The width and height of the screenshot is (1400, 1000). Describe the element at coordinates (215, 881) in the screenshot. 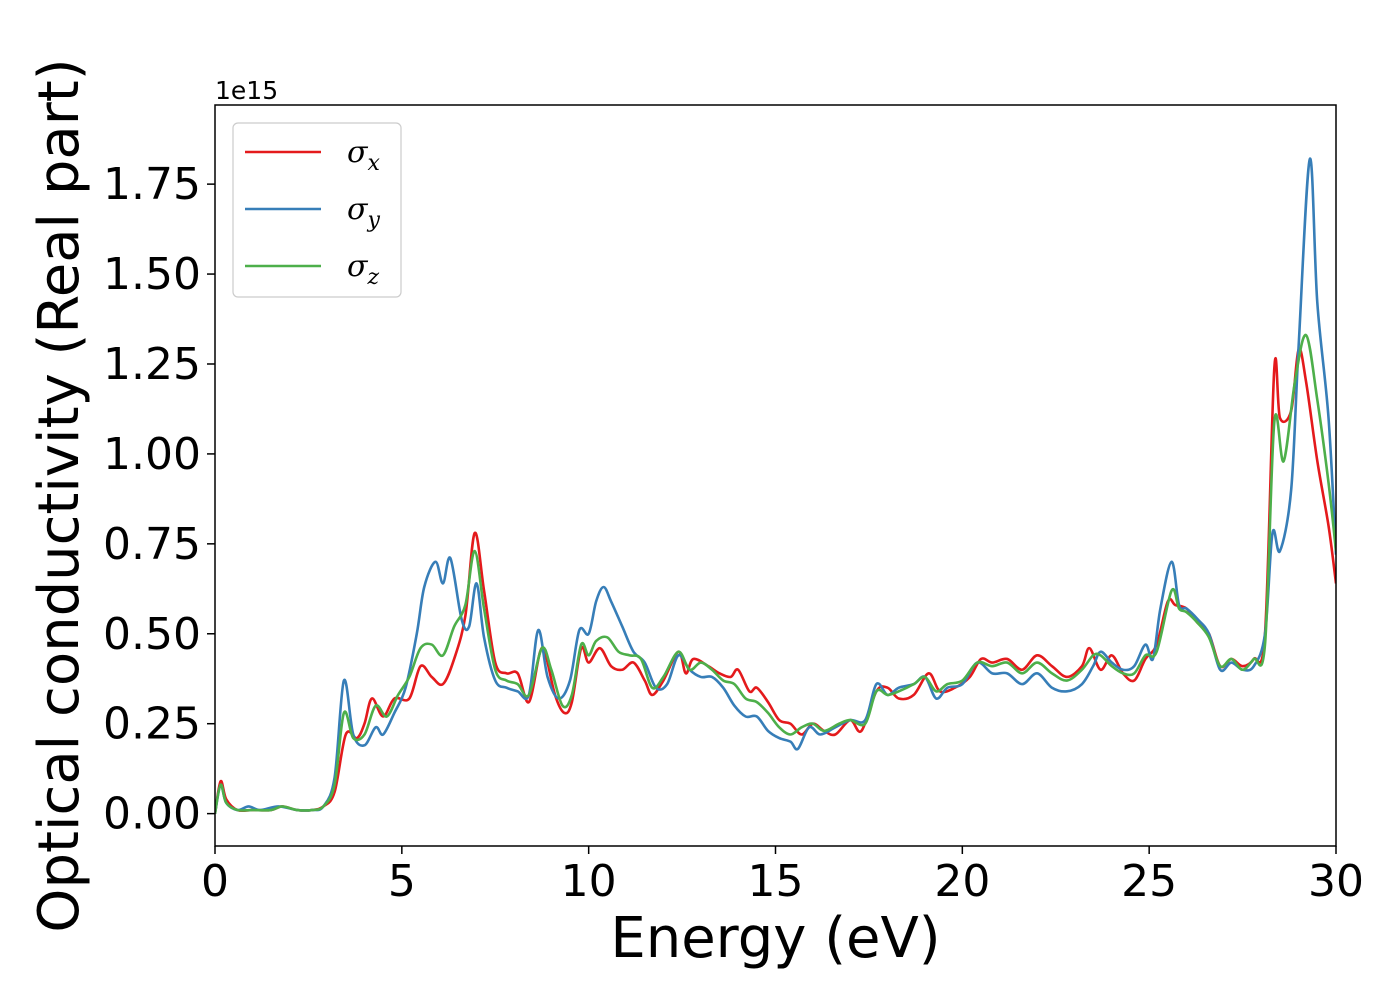

I see `x-tick-label: 0` at that location.